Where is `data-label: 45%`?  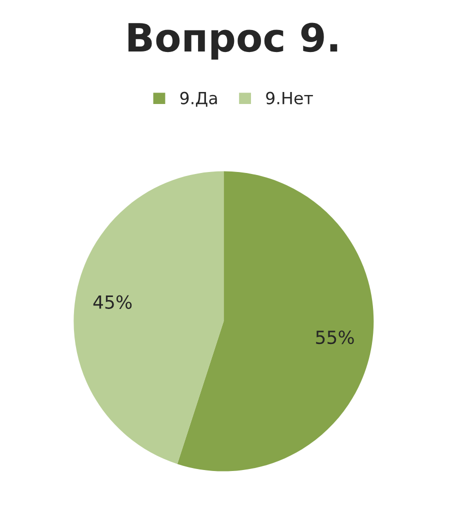 data-label: 45% is located at coordinates (112, 302).